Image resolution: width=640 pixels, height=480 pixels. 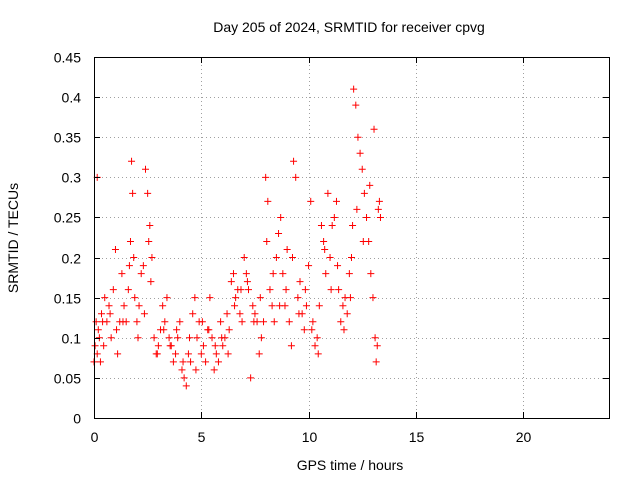 What do you see at coordinates (202, 437) in the screenshot?
I see `x-tick-label: 5` at bounding box center [202, 437].